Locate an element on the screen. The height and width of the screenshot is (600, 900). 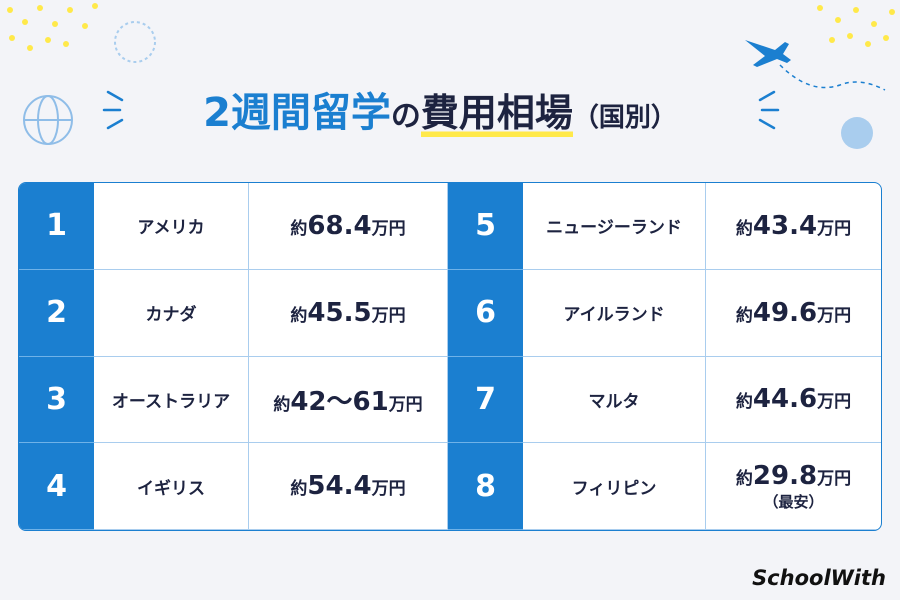
title-particle: の is located at coordinates (405, 116).